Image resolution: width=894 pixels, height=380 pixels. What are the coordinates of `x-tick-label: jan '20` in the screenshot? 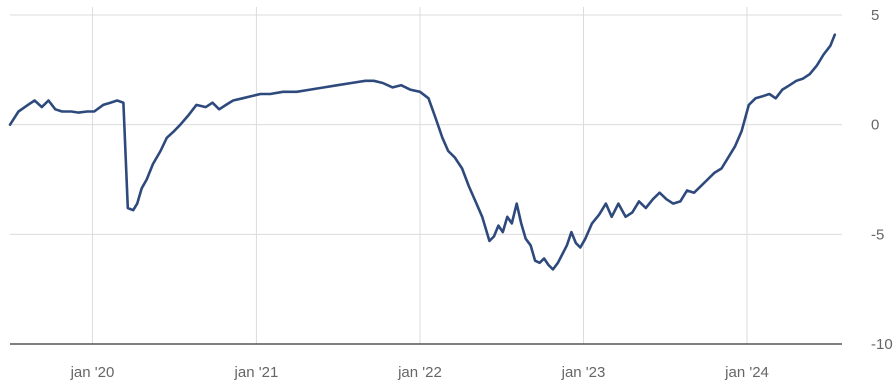 It's located at (92, 372).